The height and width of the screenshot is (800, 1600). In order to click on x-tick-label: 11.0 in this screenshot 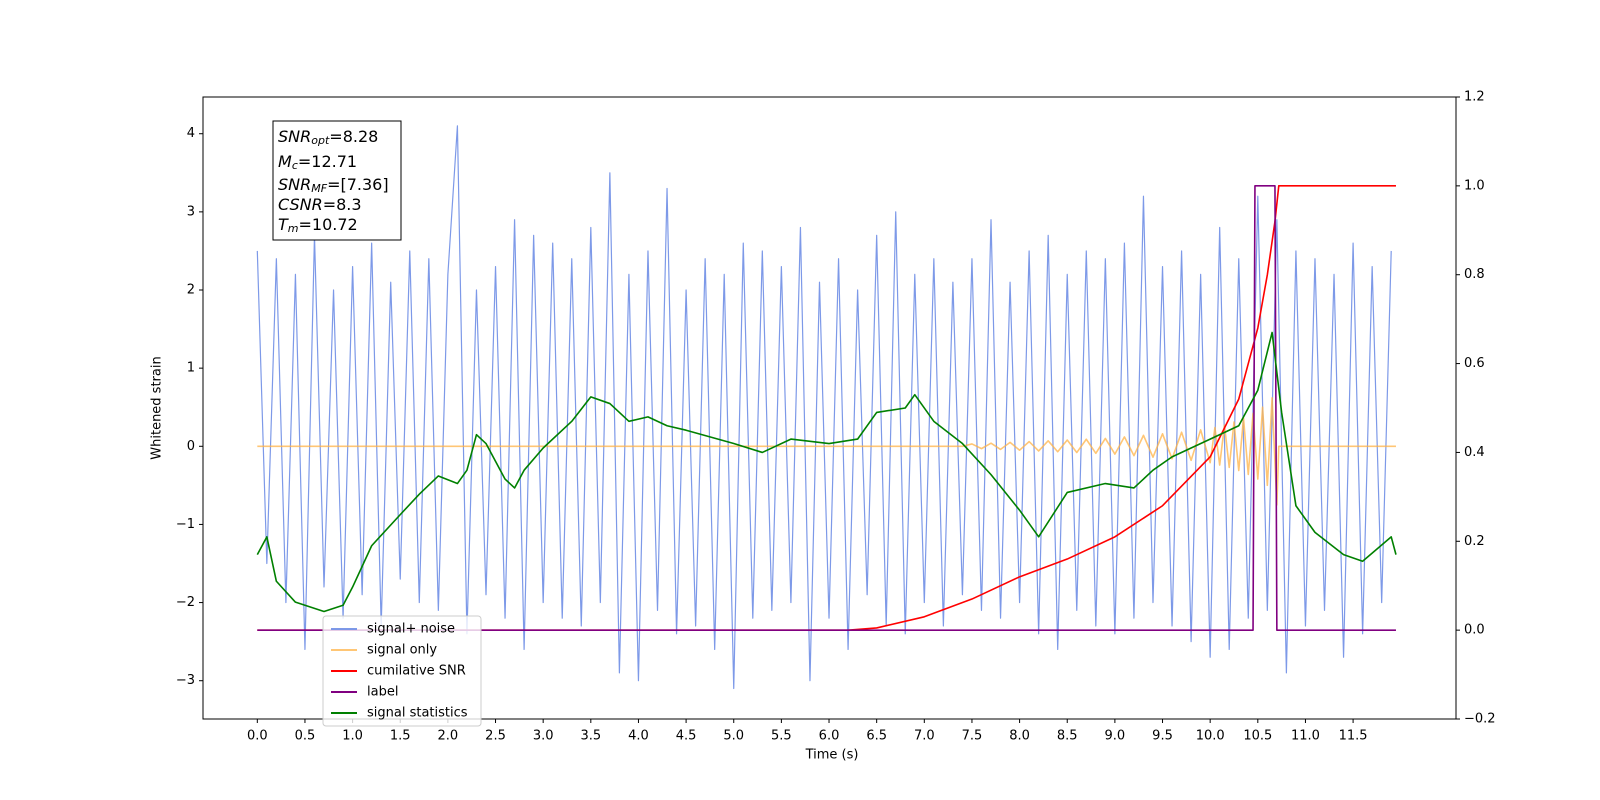, I will do `click(1305, 736)`.